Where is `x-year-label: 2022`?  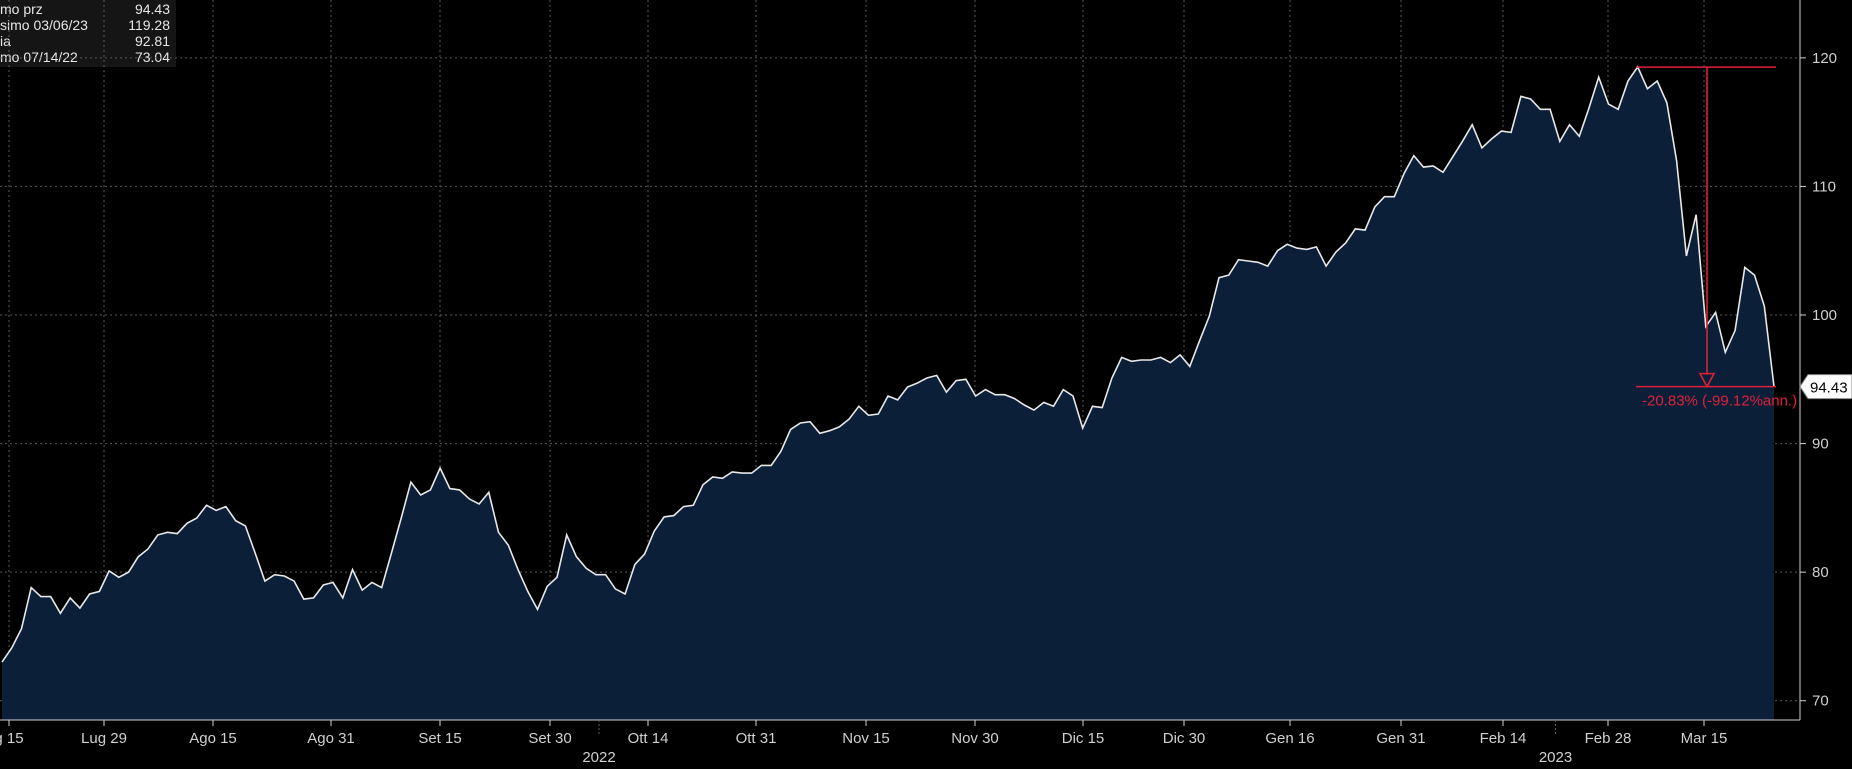 x-year-label: 2022 is located at coordinates (598, 757).